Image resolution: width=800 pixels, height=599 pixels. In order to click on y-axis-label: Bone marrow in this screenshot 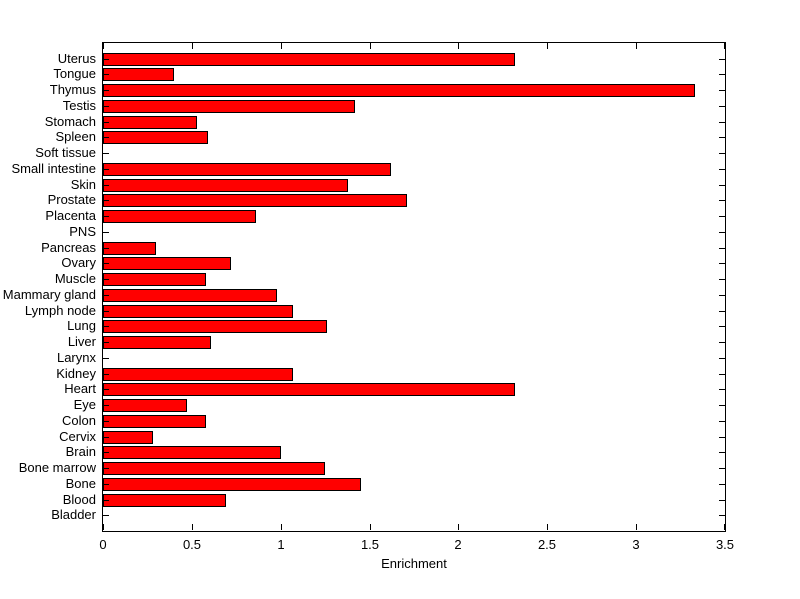, I will do `click(57, 467)`.